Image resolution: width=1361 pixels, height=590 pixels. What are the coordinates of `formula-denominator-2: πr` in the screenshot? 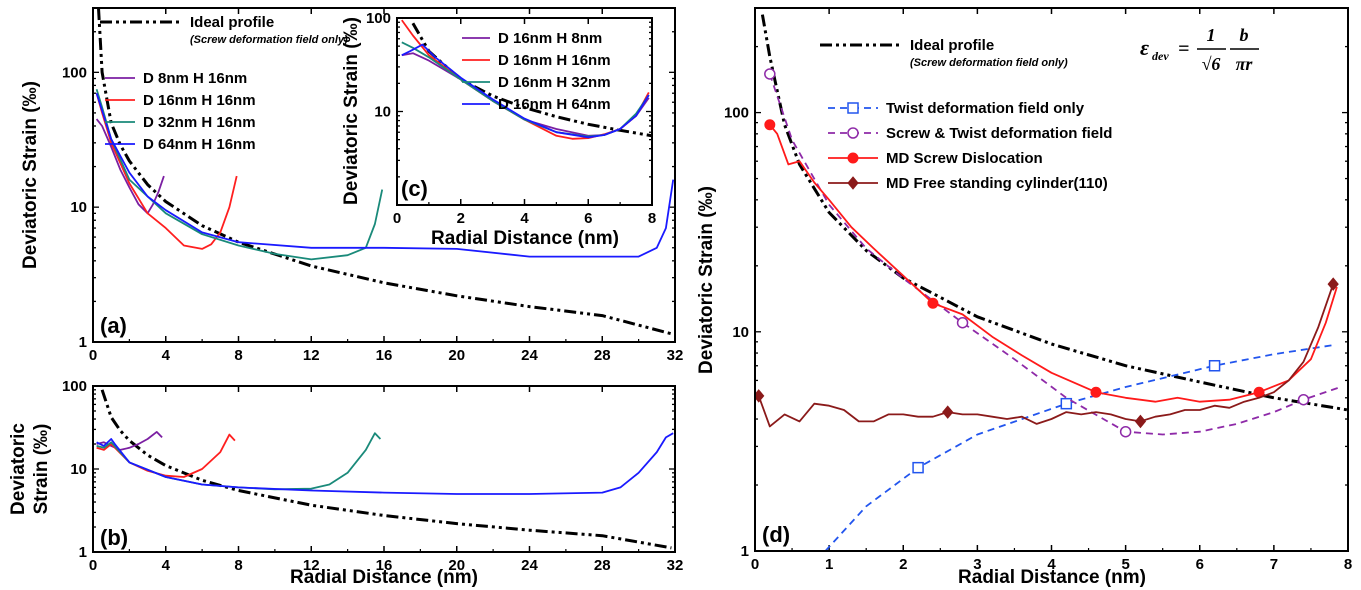 It's located at (1245, 64).